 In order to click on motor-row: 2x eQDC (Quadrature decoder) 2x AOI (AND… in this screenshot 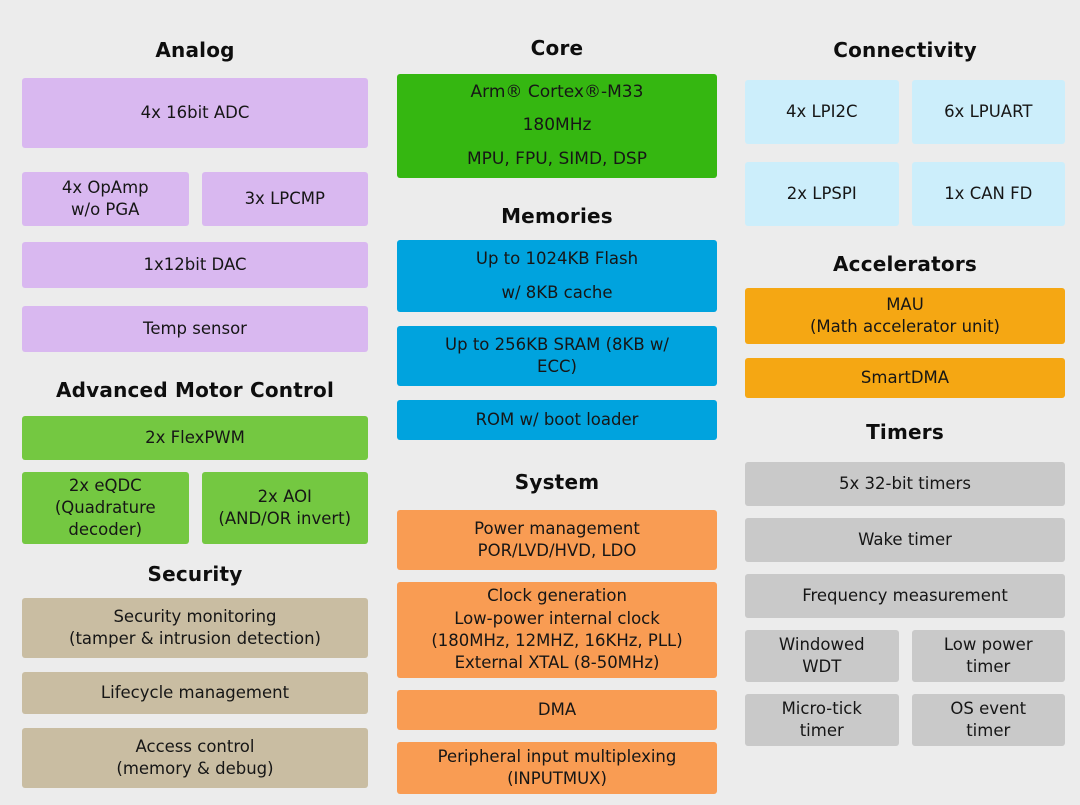, I will do `click(195, 508)`.